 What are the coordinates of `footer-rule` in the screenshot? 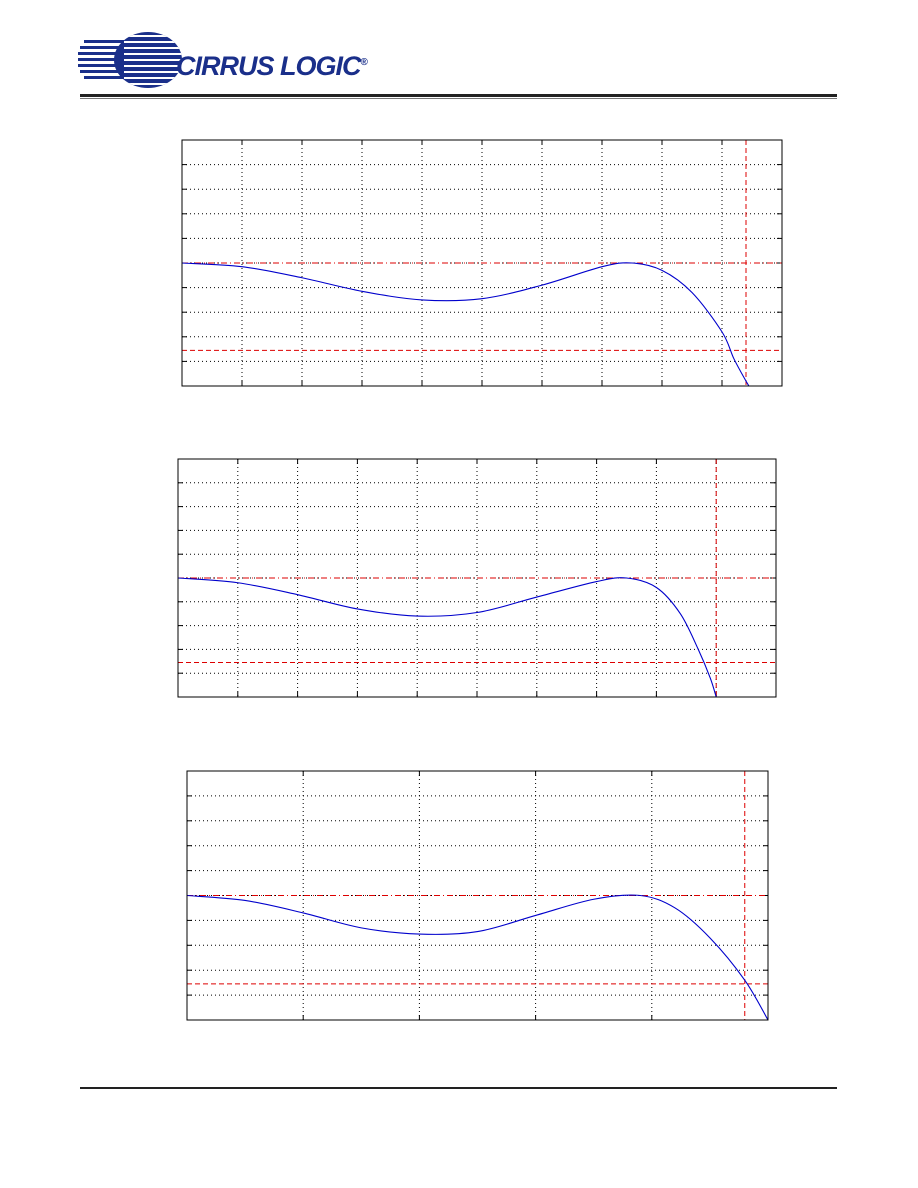 It's located at (458, 1088).